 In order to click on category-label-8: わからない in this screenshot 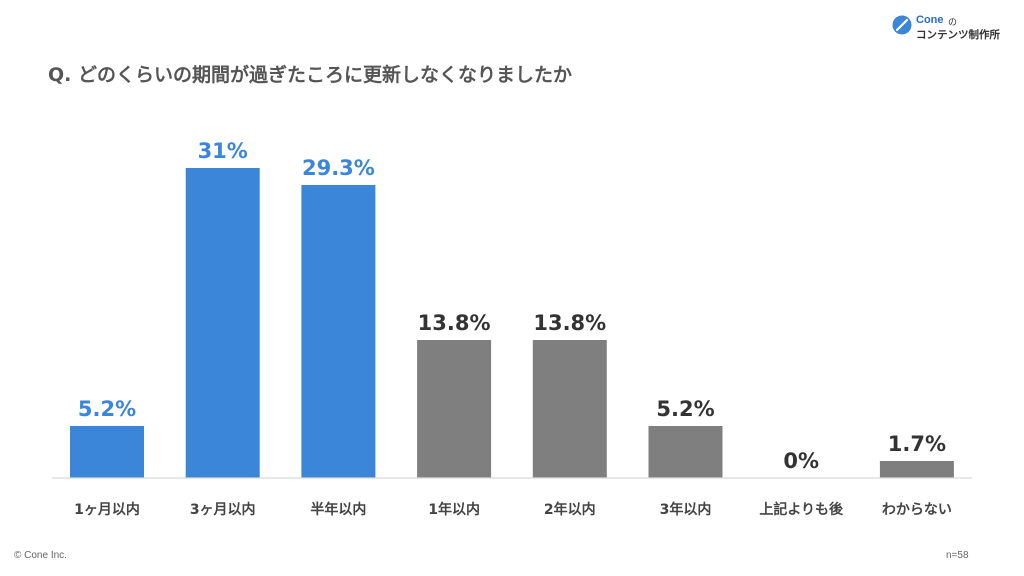, I will do `click(917, 510)`.